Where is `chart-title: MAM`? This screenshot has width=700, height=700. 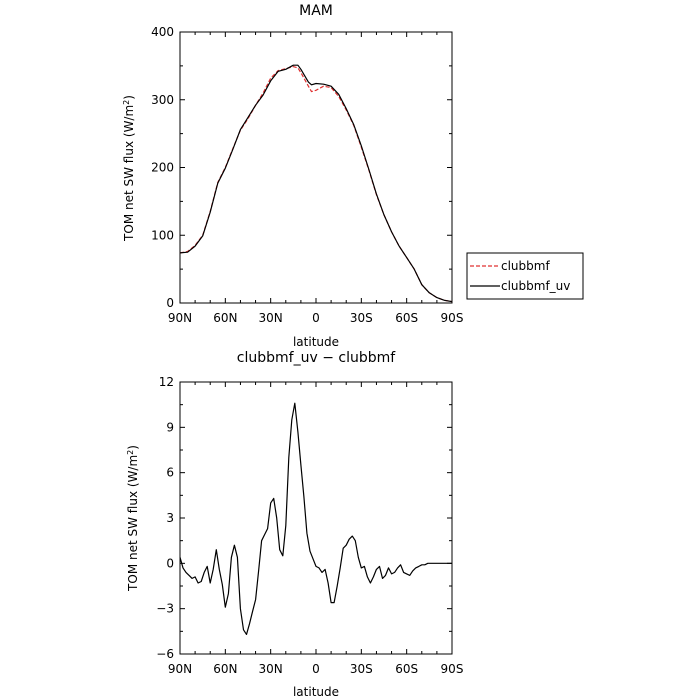
chart-title: MAM is located at coordinates (316, 11).